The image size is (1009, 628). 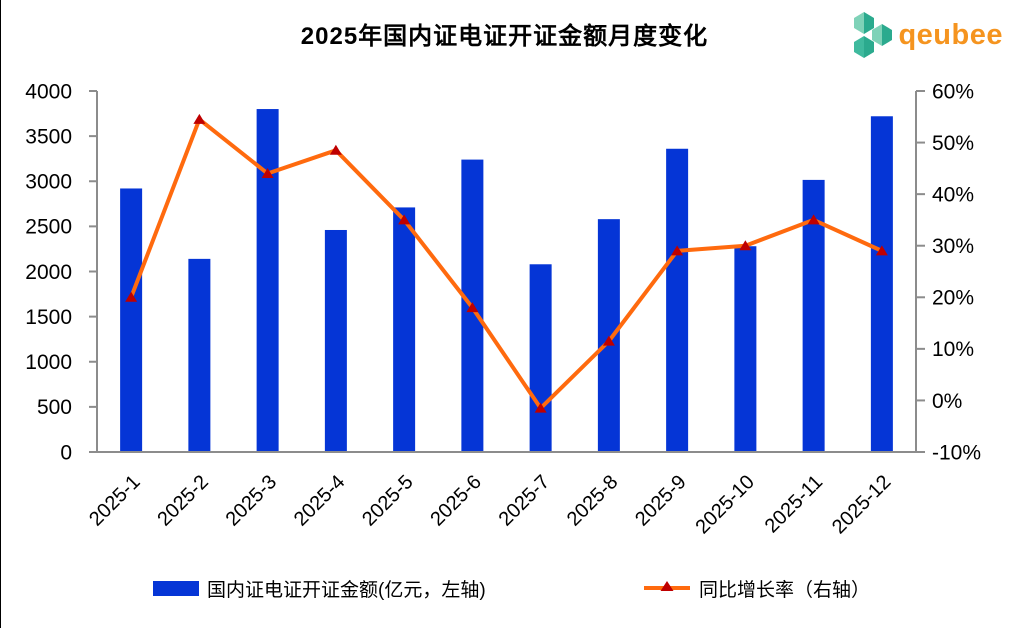 What do you see at coordinates (48, 272) in the screenshot?
I see `left-axis-tick-label: 2000` at bounding box center [48, 272].